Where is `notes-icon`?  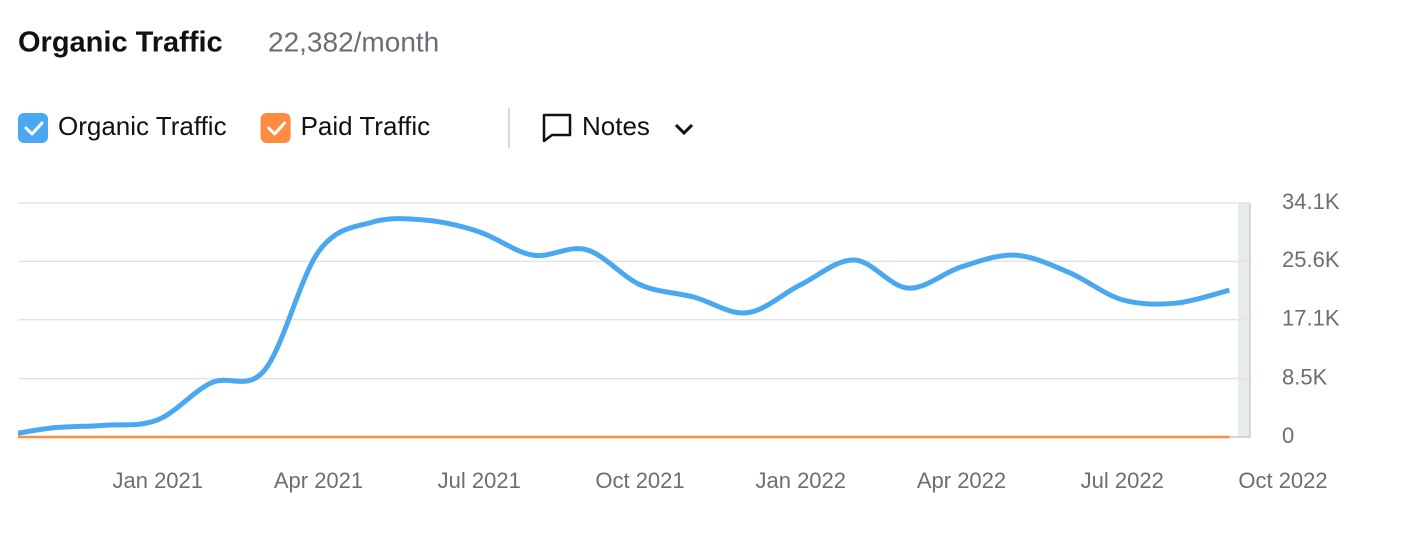 notes-icon is located at coordinates (557, 128).